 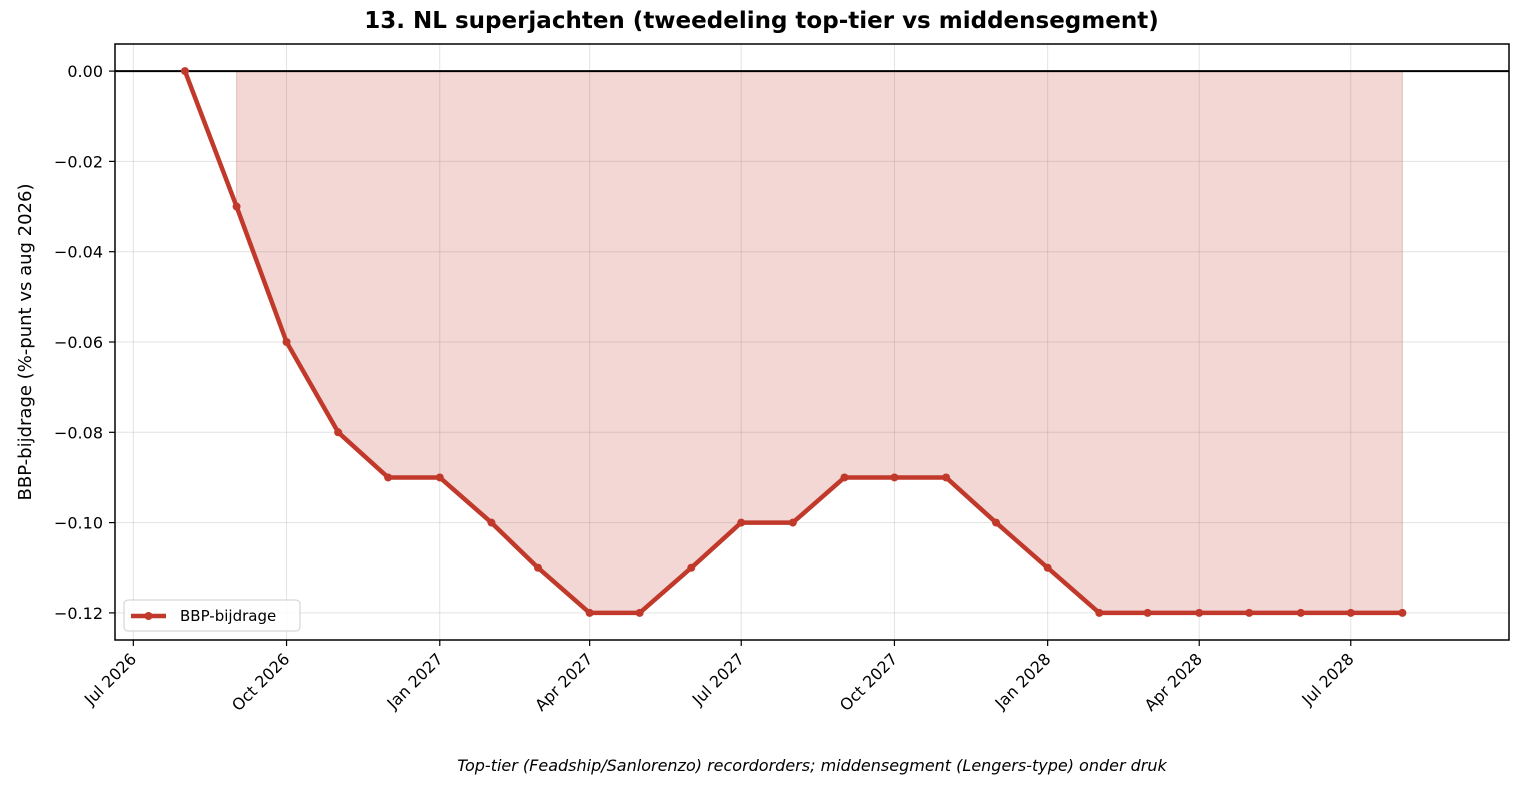 I want to click on x-tick-label: Jan 2027, so click(x=415, y=681).